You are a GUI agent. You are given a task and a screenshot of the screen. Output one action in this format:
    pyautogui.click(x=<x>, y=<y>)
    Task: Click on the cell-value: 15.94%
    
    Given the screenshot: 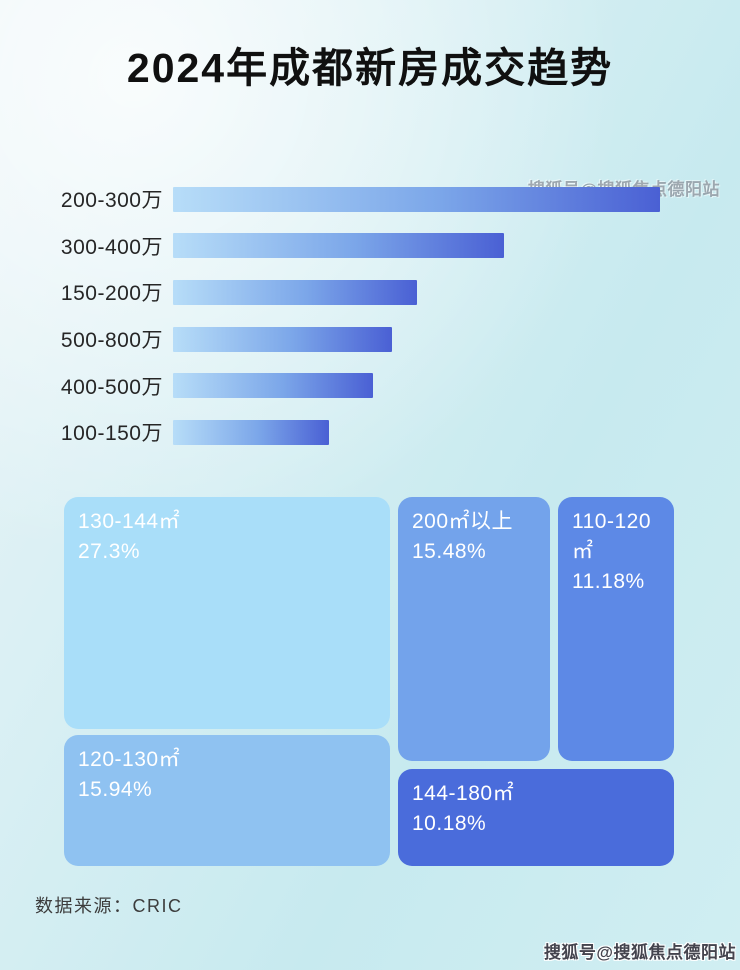 What is the action you would take?
    pyautogui.click(x=115, y=789)
    